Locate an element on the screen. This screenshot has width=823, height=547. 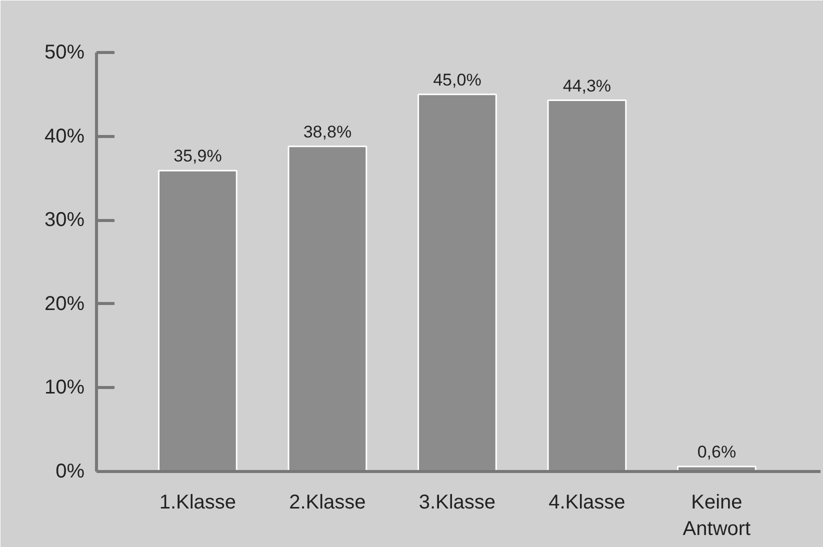
x-tick-label: Keine Antwort is located at coordinates (717, 516).